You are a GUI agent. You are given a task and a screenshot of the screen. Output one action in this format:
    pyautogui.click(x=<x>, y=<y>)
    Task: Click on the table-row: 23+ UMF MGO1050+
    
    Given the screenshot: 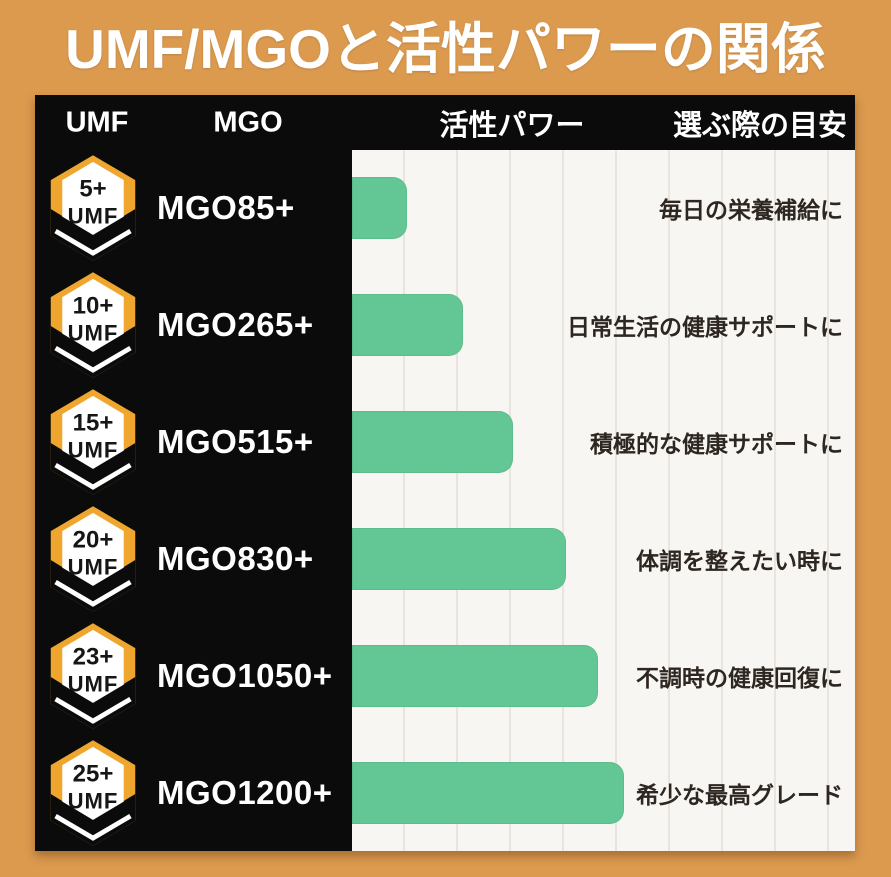 What is the action you would take?
    pyautogui.click(x=193, y=675)
    